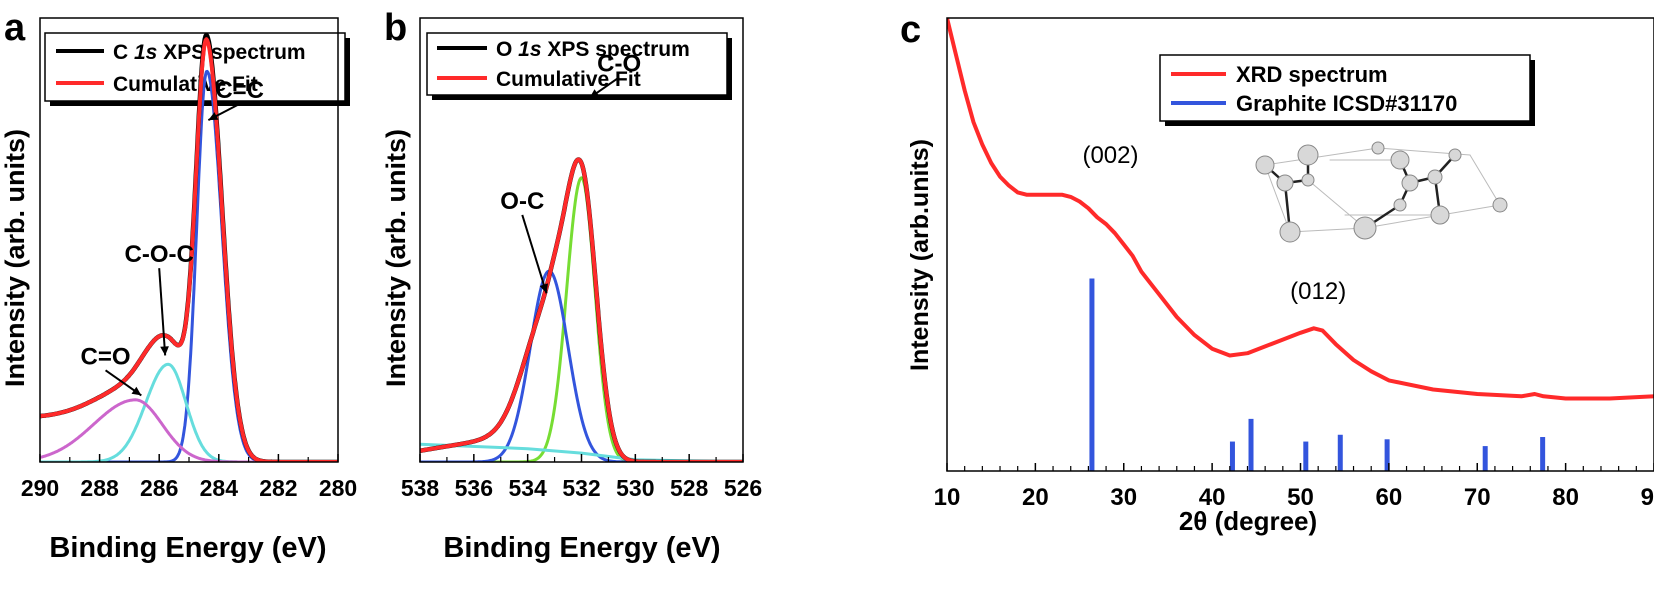 Image resolution: width=1654 pixels, height=594 pixels. Describe the element at coordinates (1565, 497) in the screenshot. I see `x-tick-label: 80` at that location.